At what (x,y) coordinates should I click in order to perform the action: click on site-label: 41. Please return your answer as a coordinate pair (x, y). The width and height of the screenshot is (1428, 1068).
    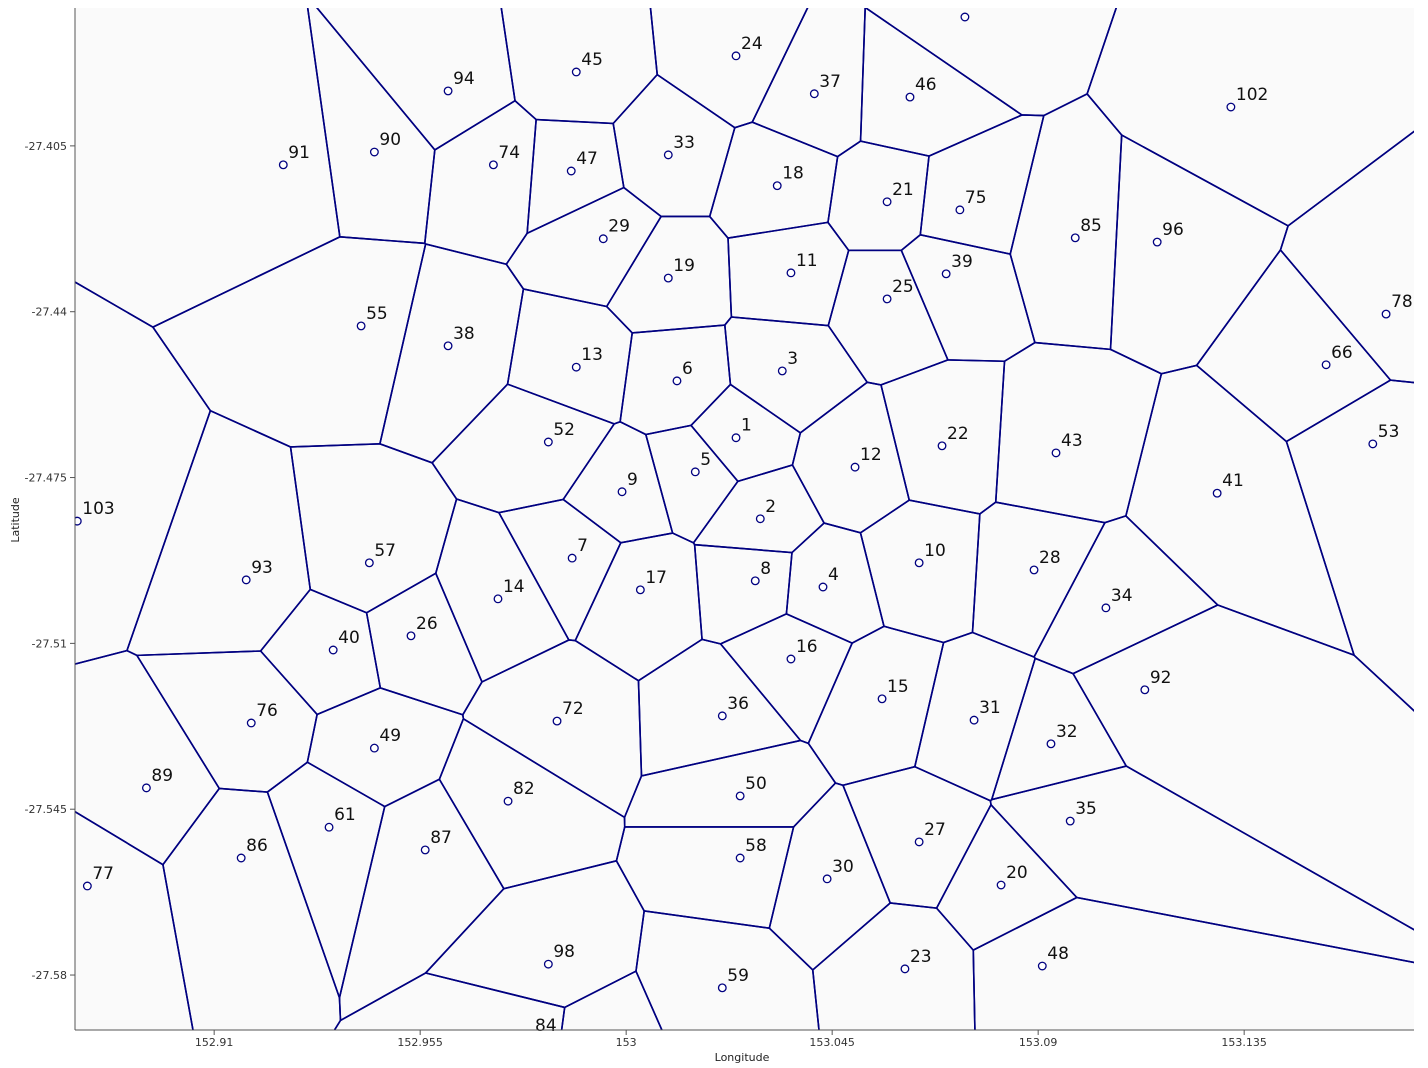
    Looking at the image, I should click on (1233, 481).